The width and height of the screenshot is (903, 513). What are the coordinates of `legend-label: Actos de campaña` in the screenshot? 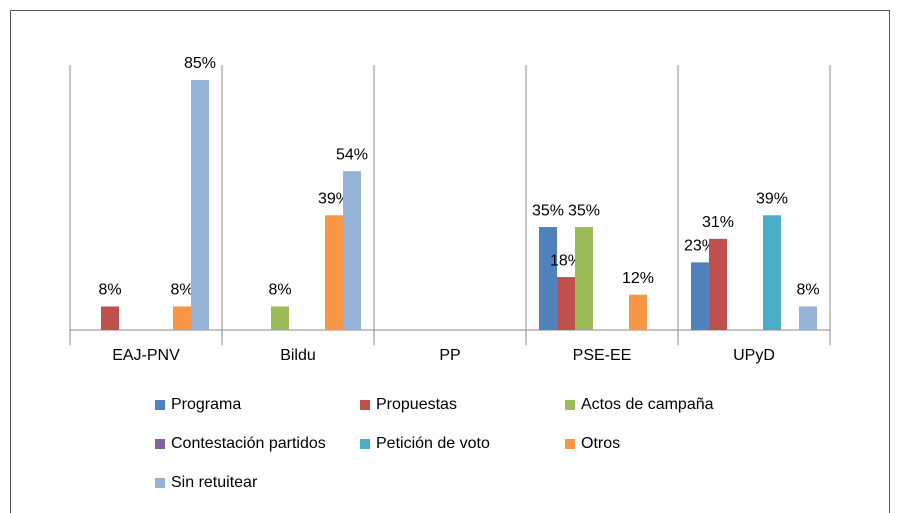 It's located at (647, 404).